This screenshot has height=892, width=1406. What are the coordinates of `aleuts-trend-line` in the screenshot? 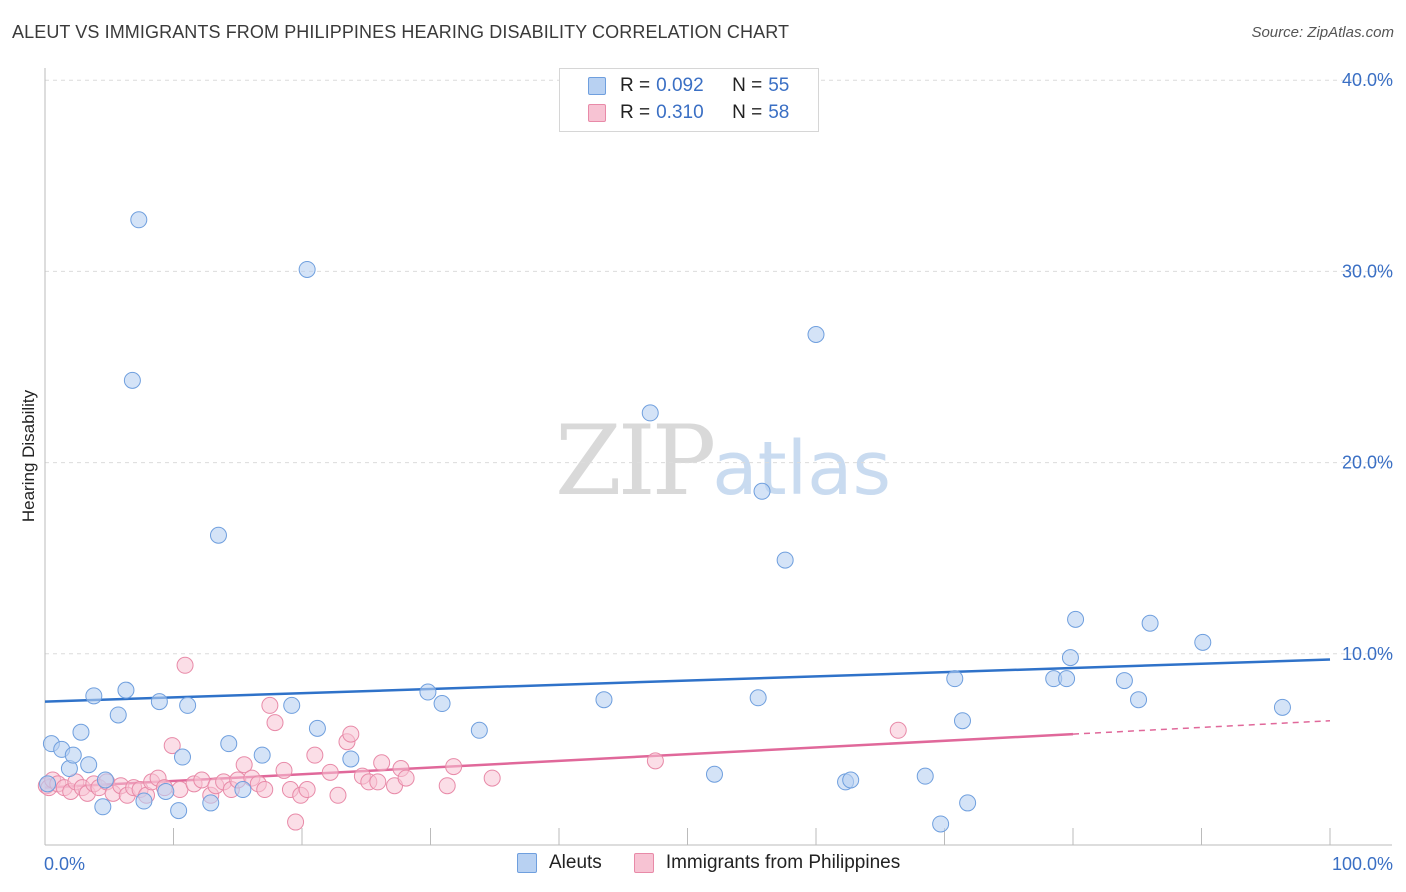 It's located at (687, 680).